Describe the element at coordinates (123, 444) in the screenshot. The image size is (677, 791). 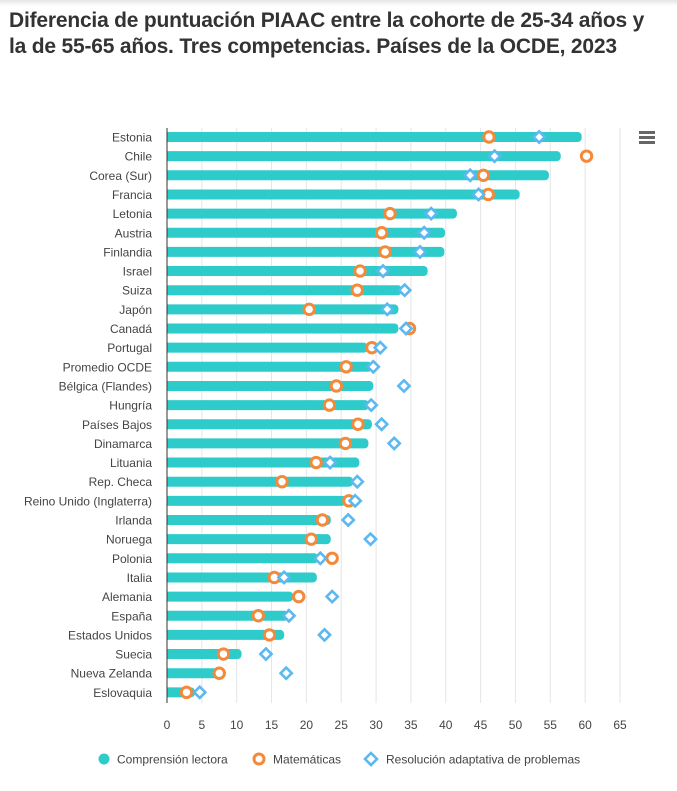
I see `category-label: Dinamarca` at that location.